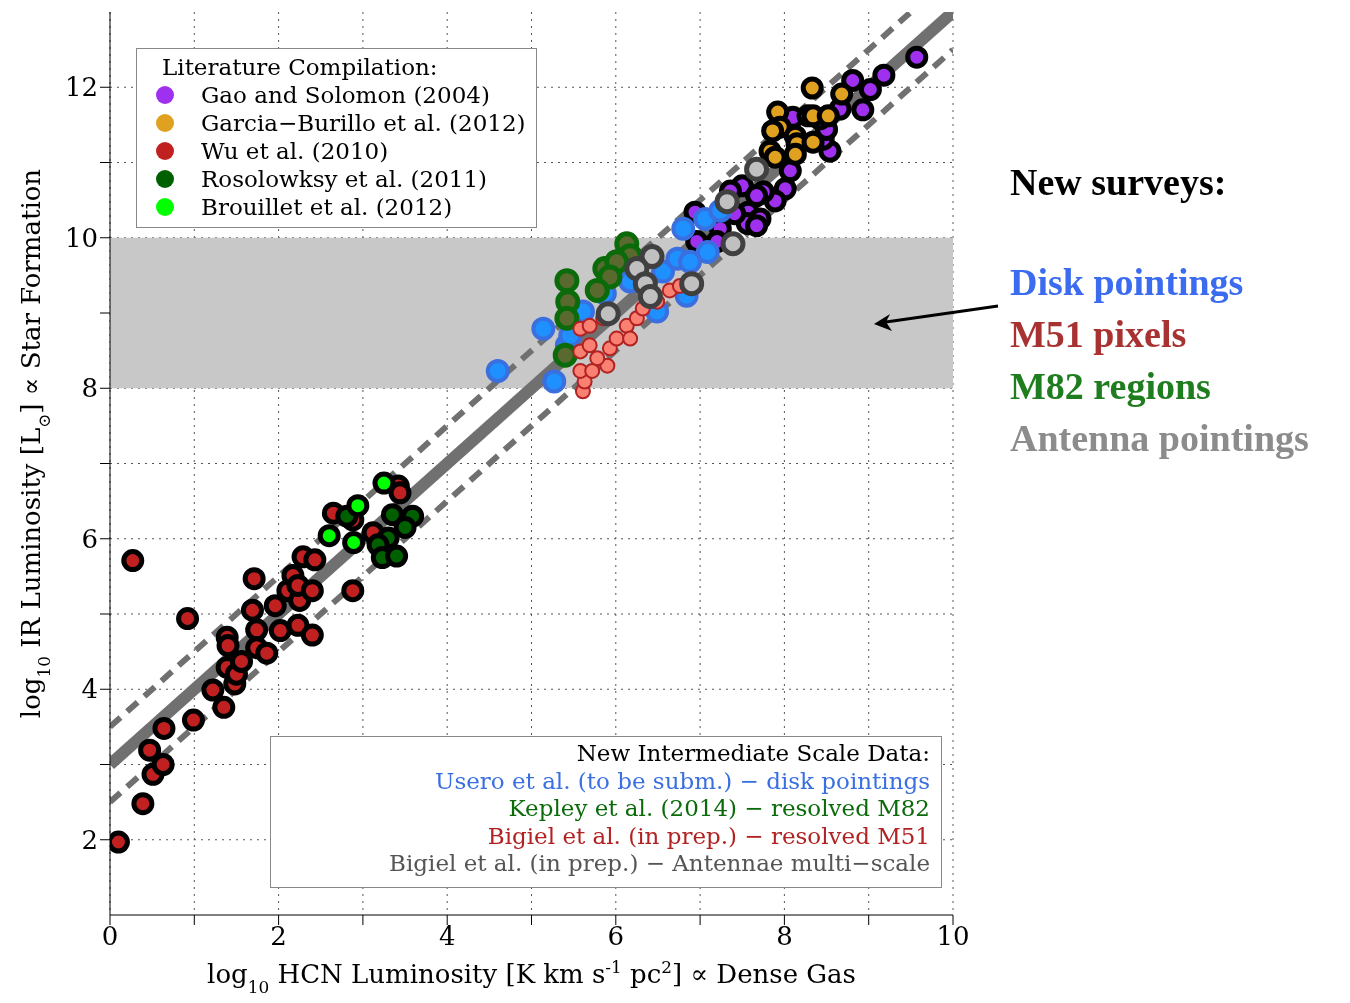  What do you see at coordinates (81, 237) in the screenshot?
I see `y-tick-label: 10` at bounding box center [81, 237].